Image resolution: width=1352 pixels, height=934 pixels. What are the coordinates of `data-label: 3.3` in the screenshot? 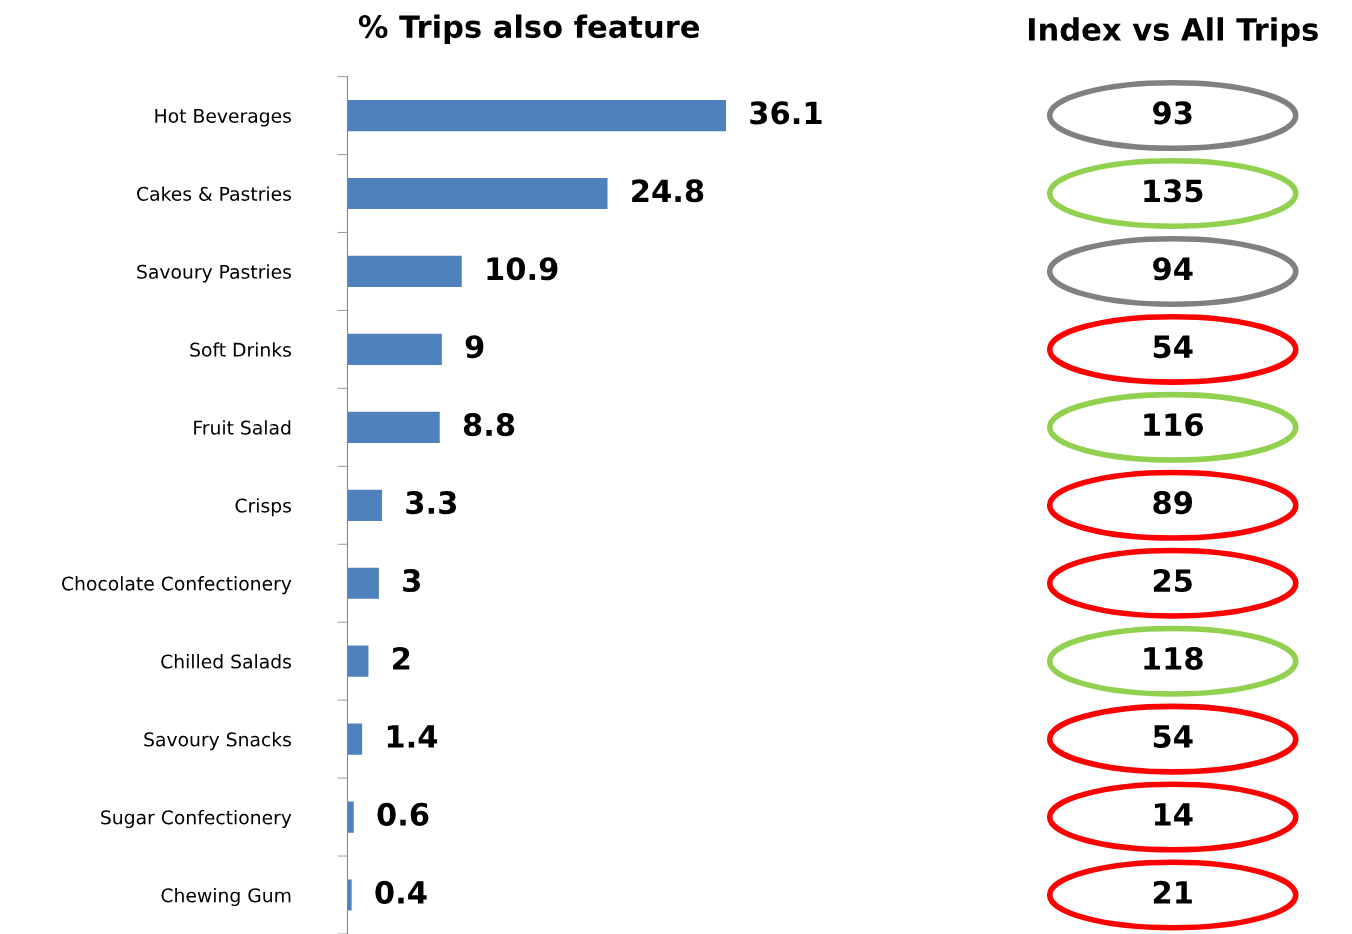 It's located at (431, 503).